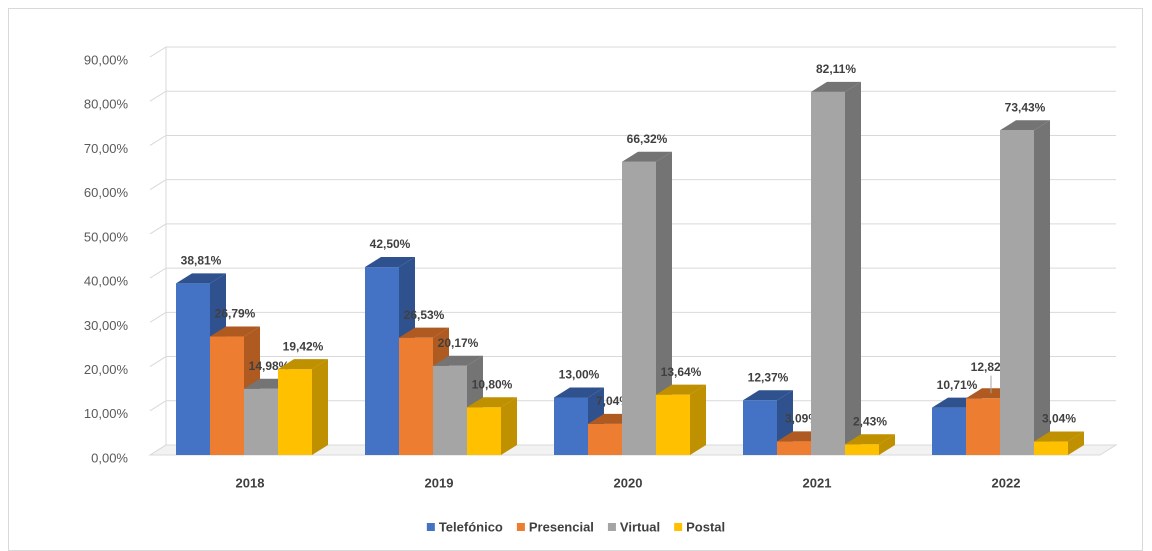 This screenshot has width=1152, height=551. Describe the element at coordinates (561, 526) in the screenshot. I see `legend-label: Presencial` at that location.